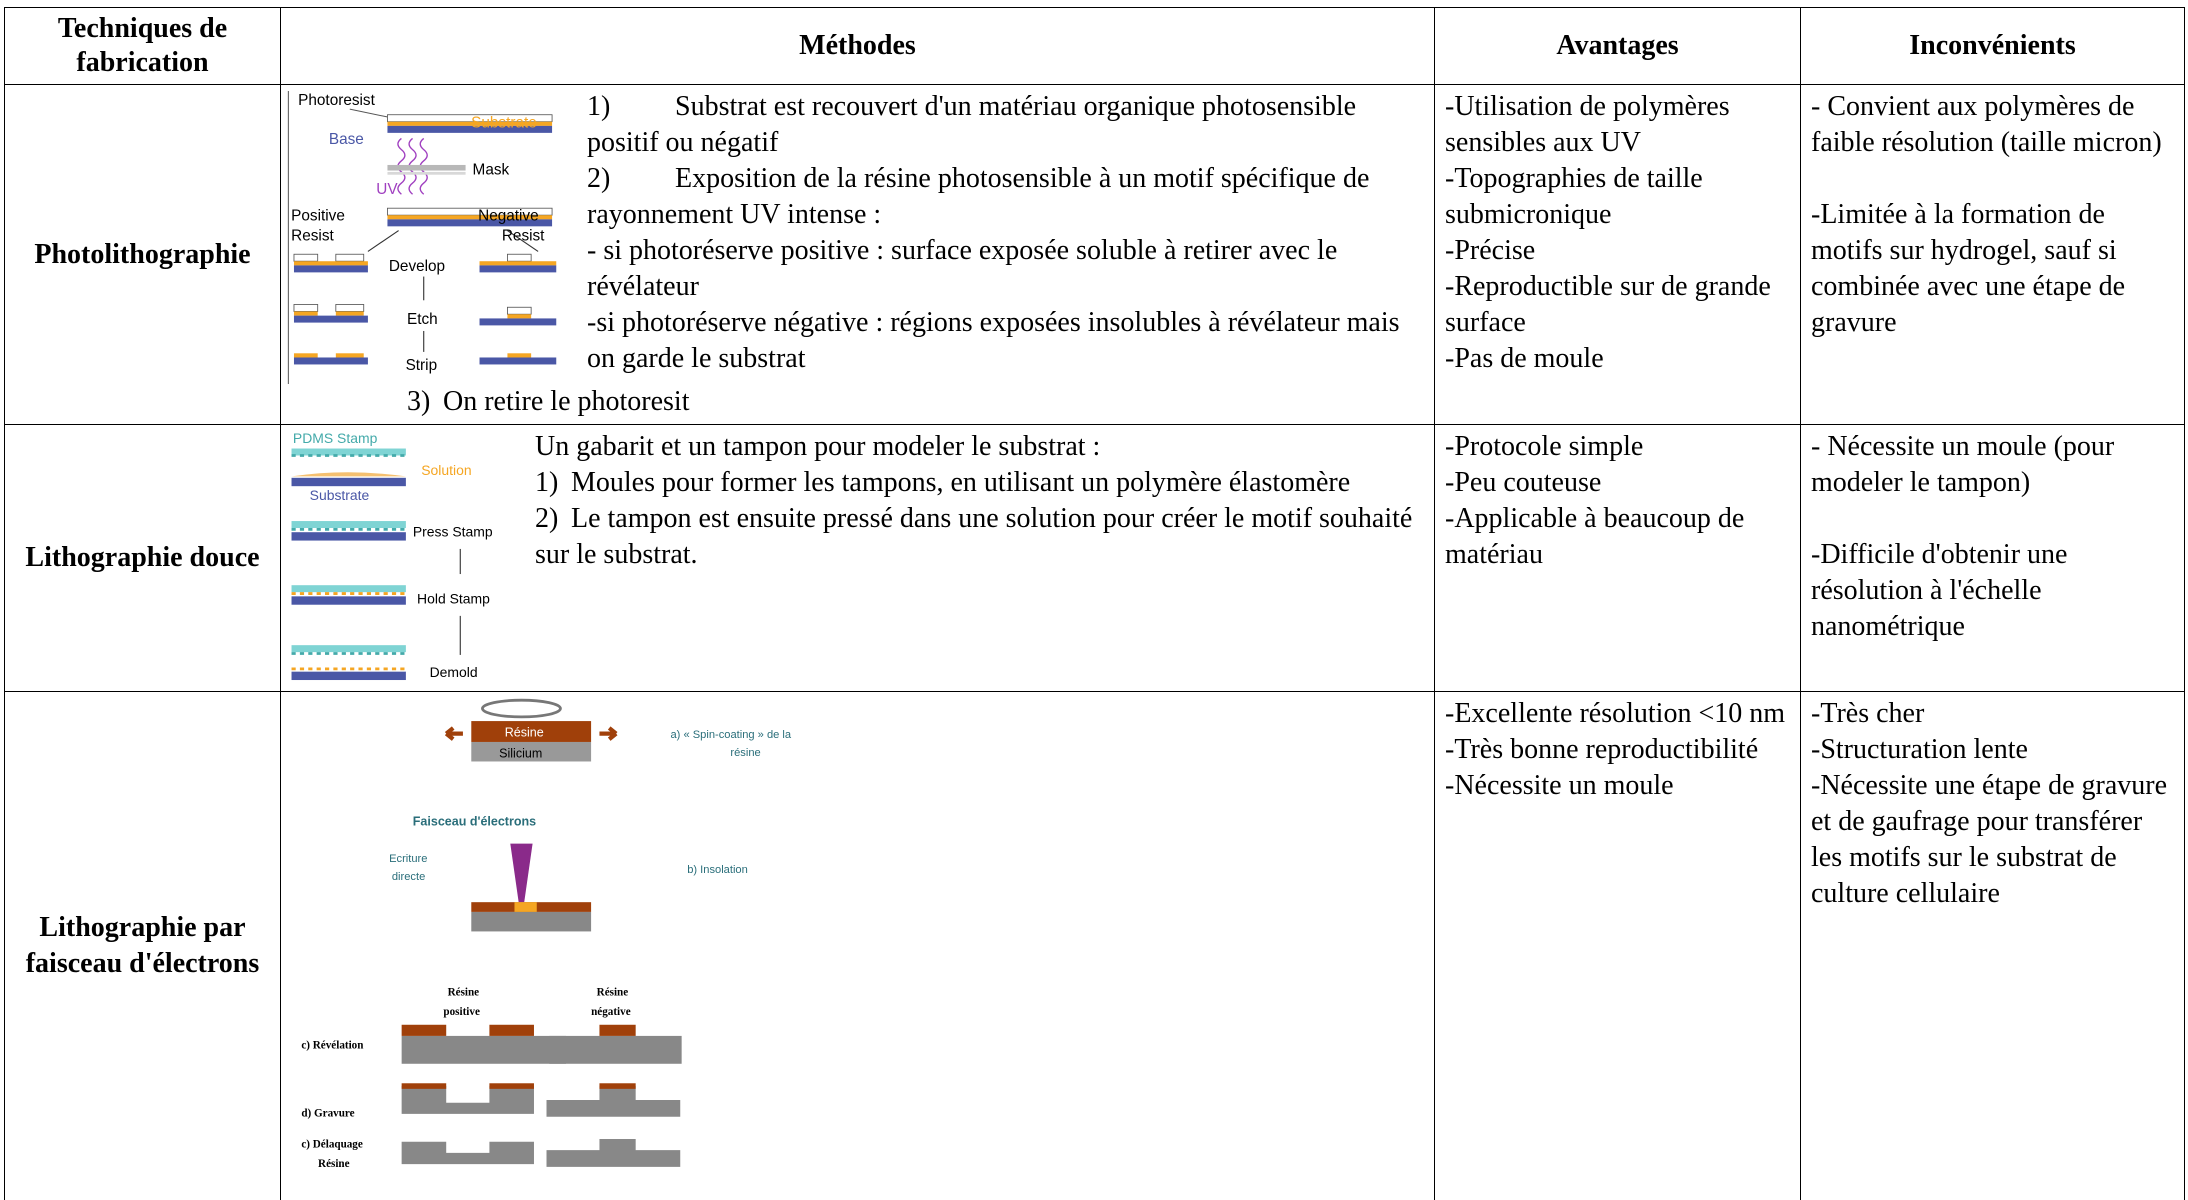 This screenshot has height=1200, width=2188. What do you see at coordinates (143, 946) in the screenshot?
I see `technique: Lithographie par faisceau d'électrons` at bounding box center [143, 946].